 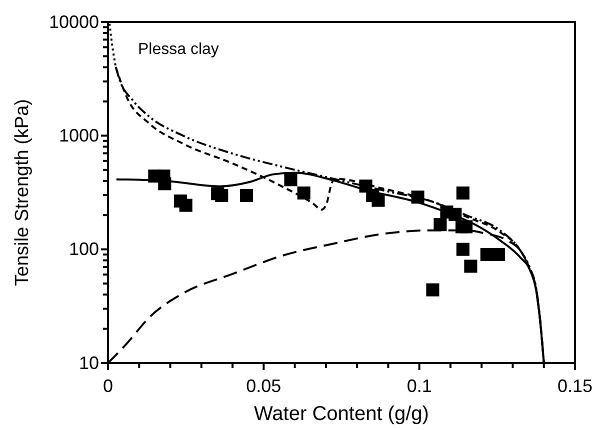 I want to click on y-tick-label: 10000, so click(x=73, y=22).